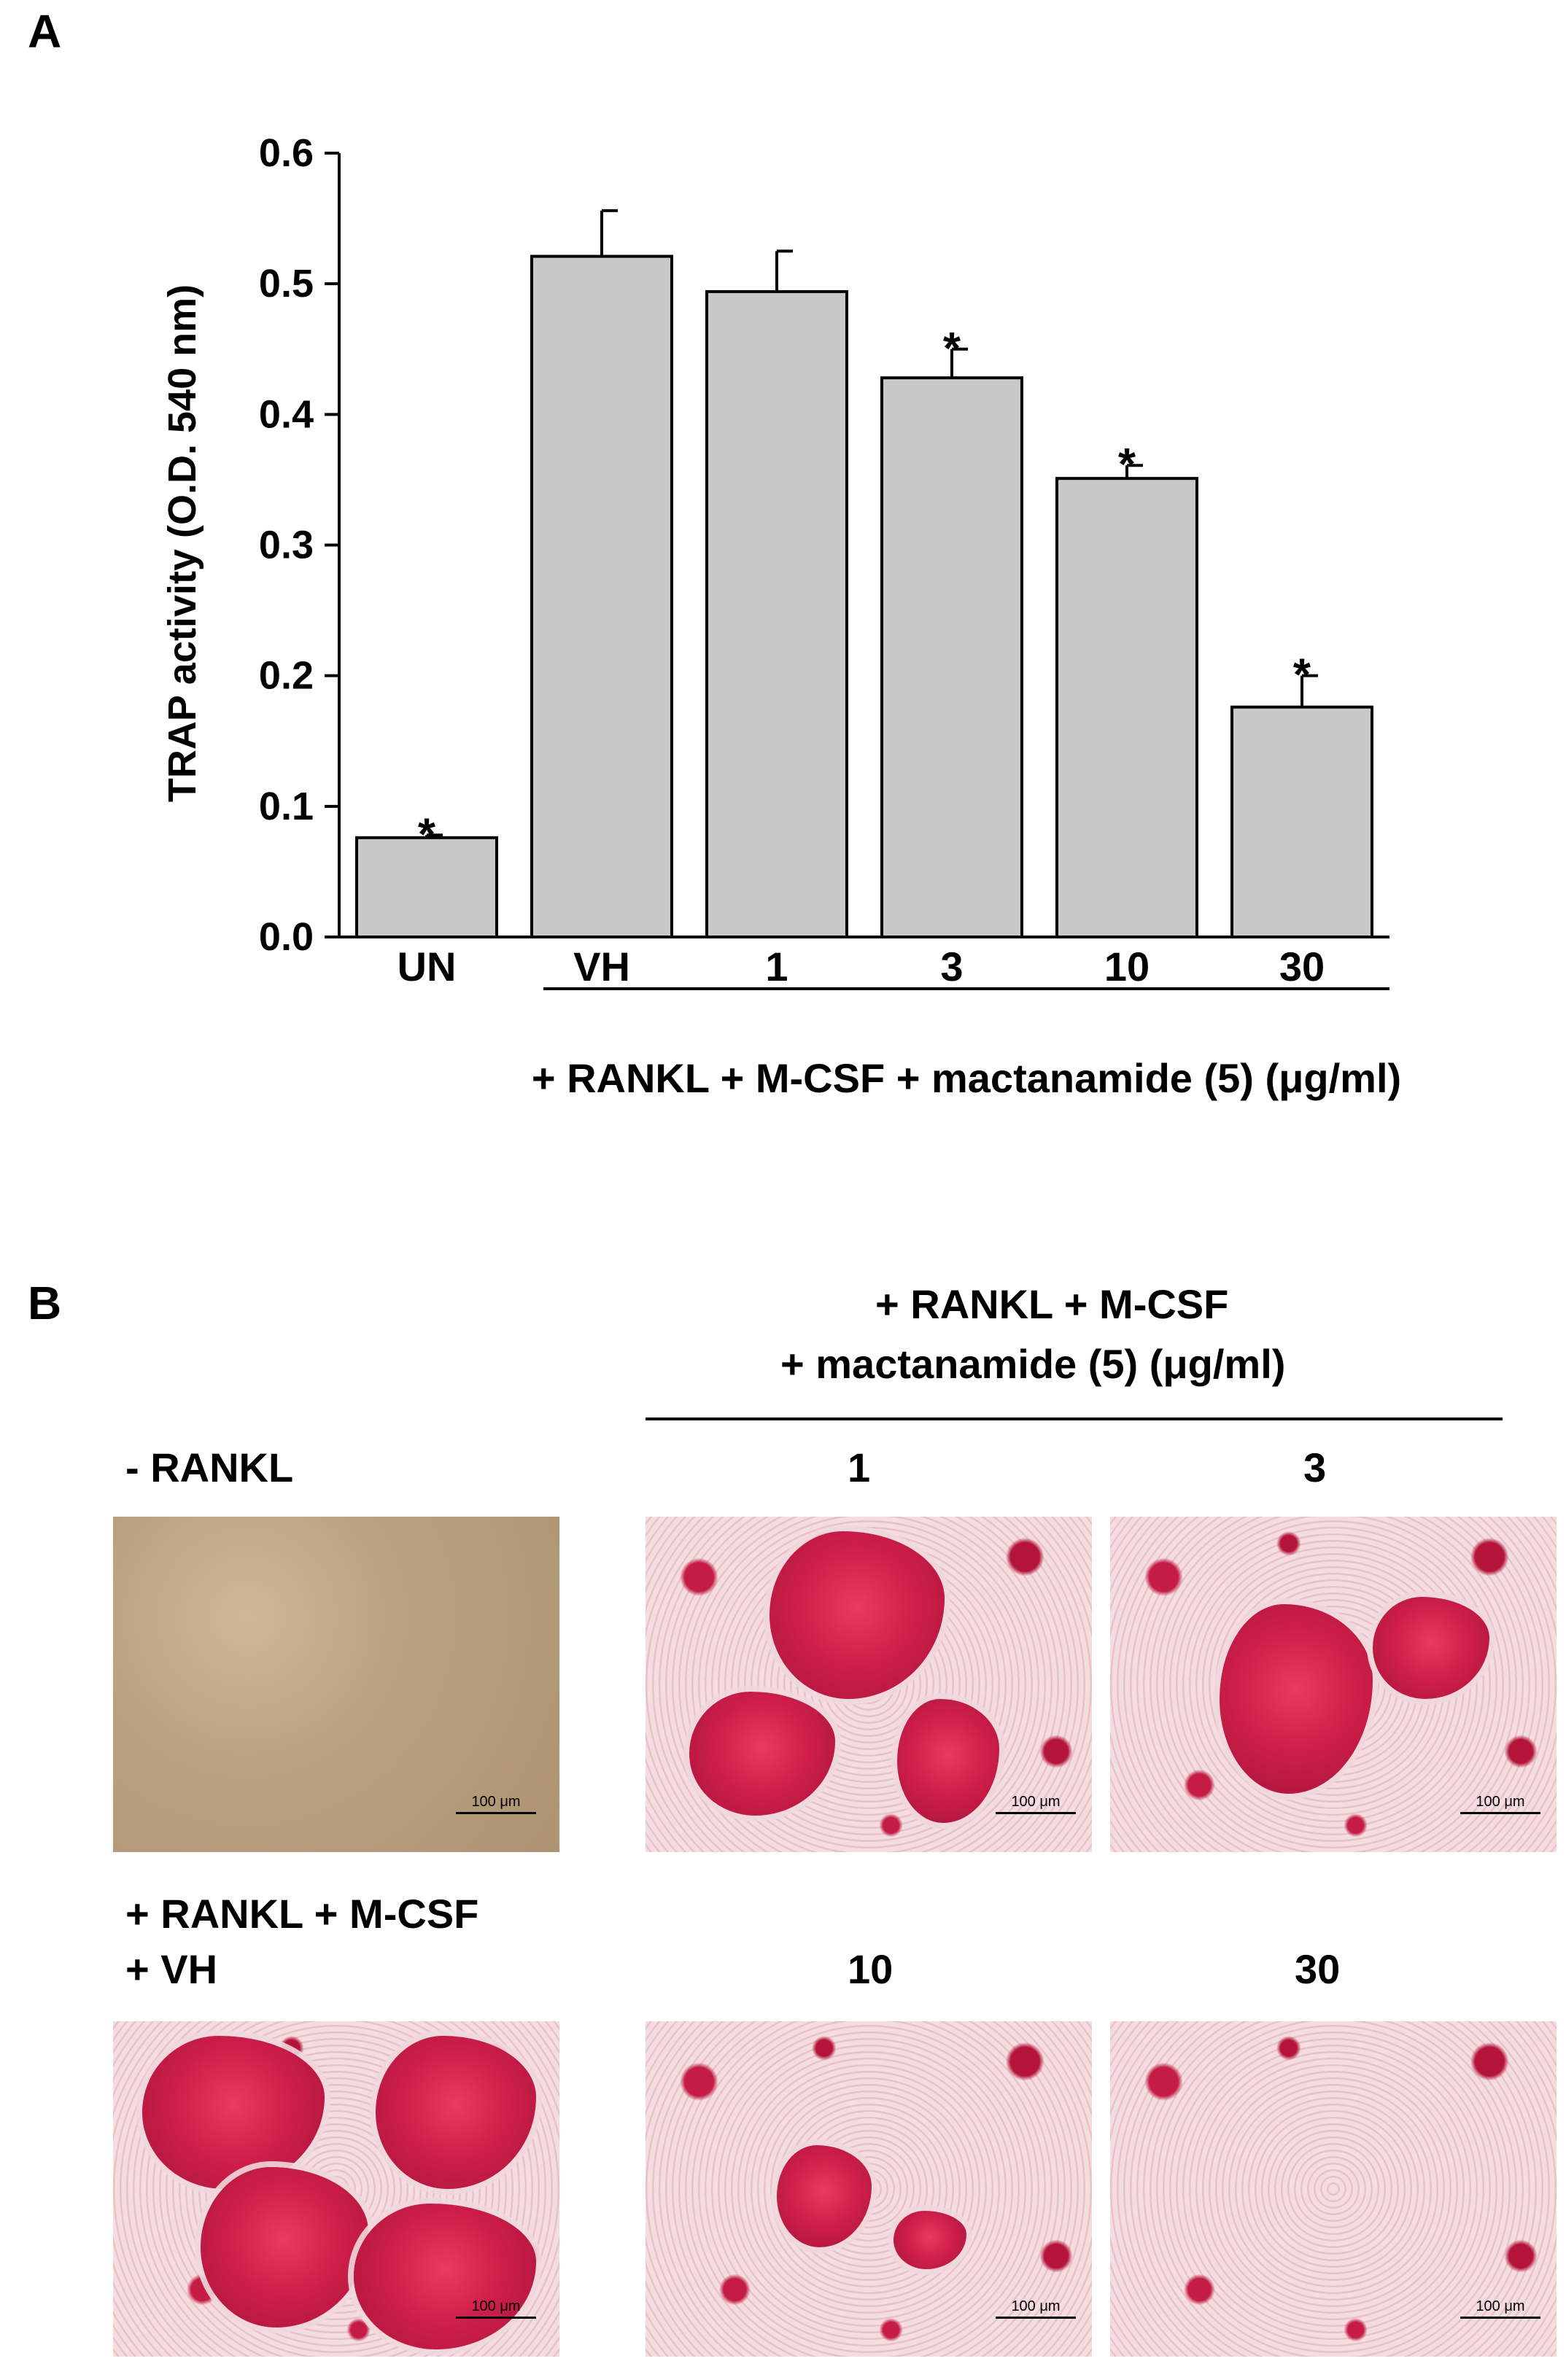 Image resolution: width=1566 pixels, height=2380 pixels. I want to click on micrograph-dose-3: 100 μm, so click(1333, 1684).